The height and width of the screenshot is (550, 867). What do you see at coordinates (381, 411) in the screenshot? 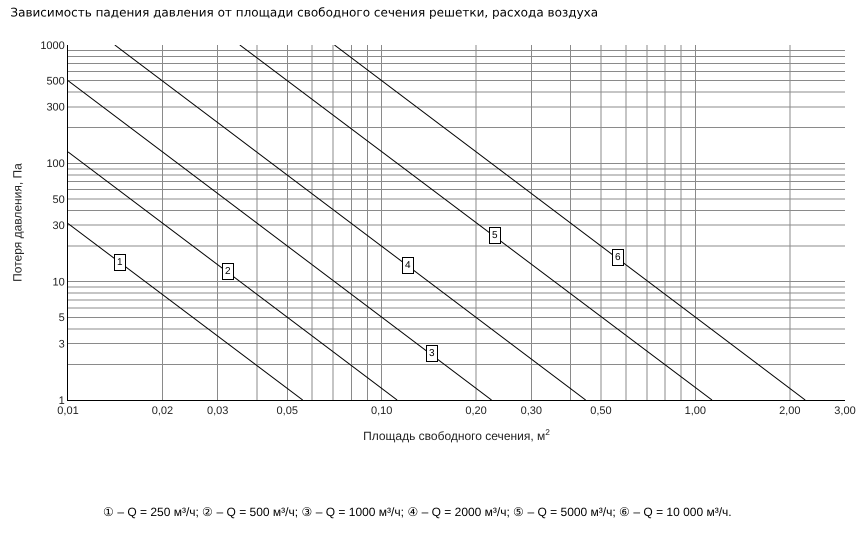
I see `x-tick-label: 0,10` at bounding box center [381, 411].